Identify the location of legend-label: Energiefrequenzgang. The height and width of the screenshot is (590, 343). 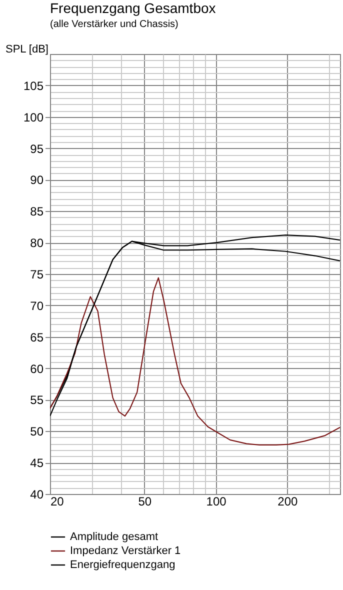
(123, 565).